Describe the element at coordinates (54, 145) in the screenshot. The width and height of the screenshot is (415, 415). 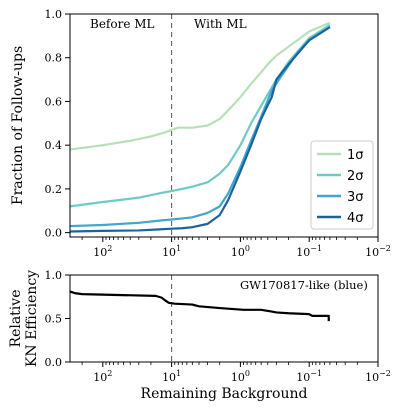
I see `top-y-tick-label: 0.4` at that location.